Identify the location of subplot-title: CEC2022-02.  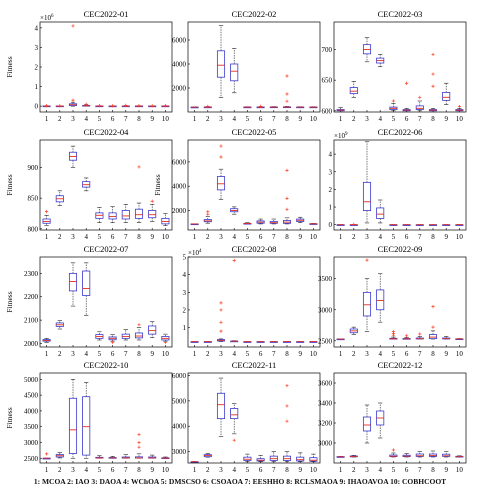
(254, 14).